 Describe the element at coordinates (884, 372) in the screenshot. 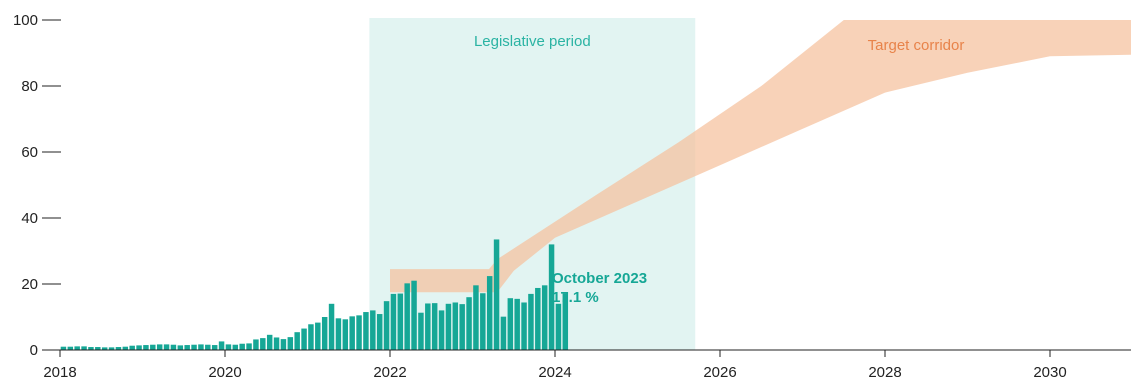

I see `x-tick-label: 2028` at that location.